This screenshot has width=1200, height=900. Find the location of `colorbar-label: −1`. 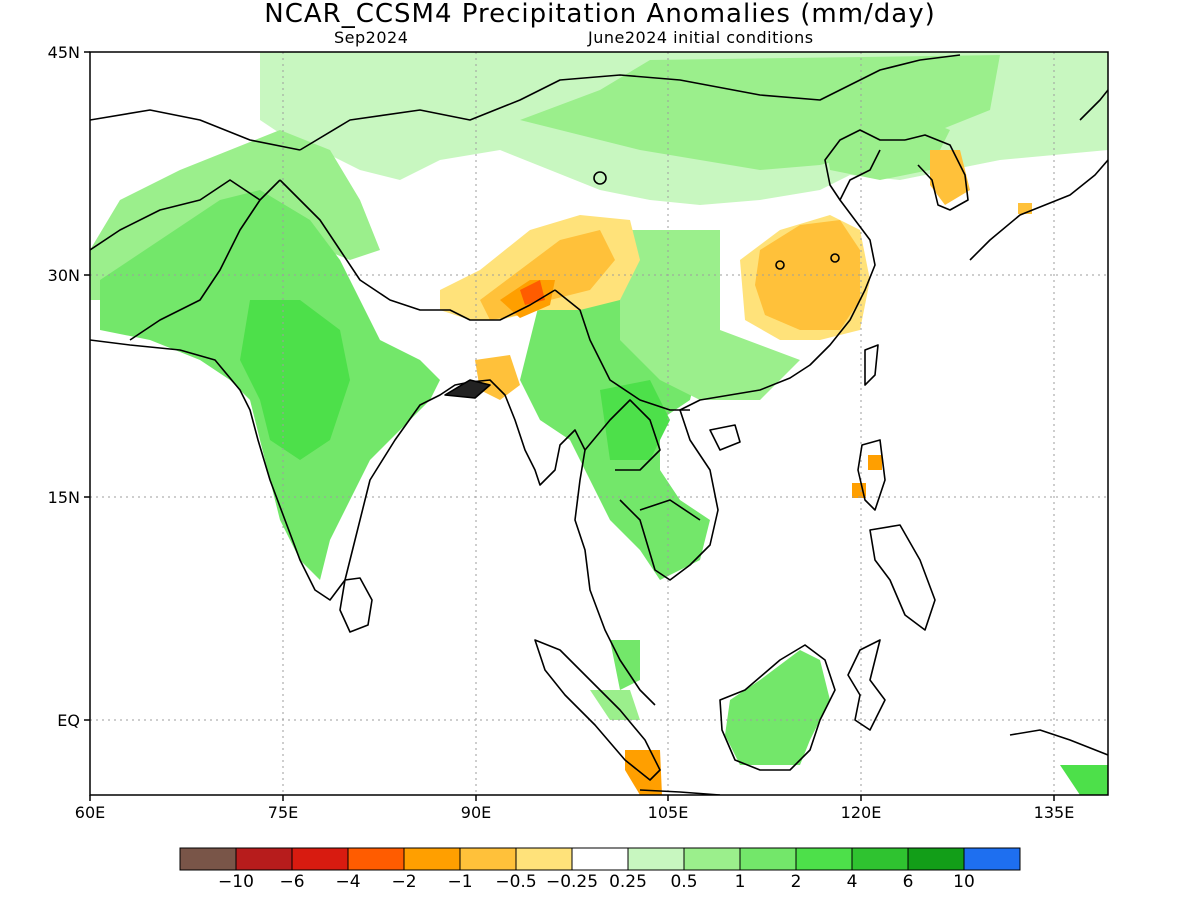

colorbar-label: −1 is located at coordinates (460, 882).